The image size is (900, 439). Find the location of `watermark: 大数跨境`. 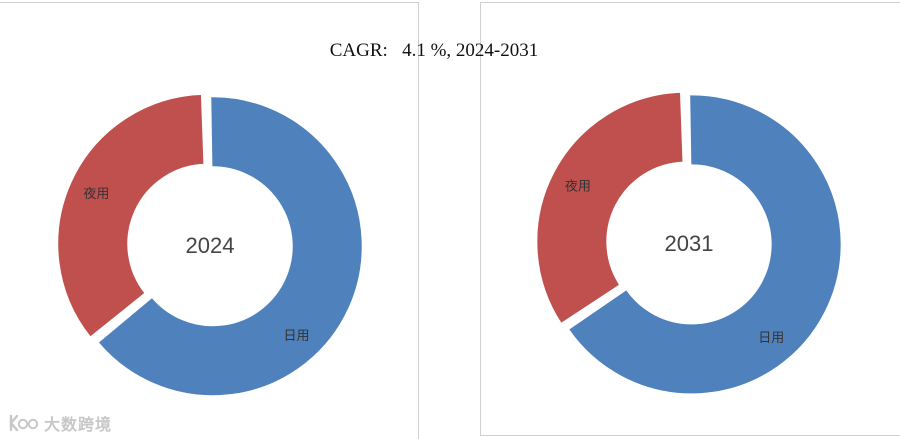

watermark: 大数跨境 is located at coordinates (59, 423).